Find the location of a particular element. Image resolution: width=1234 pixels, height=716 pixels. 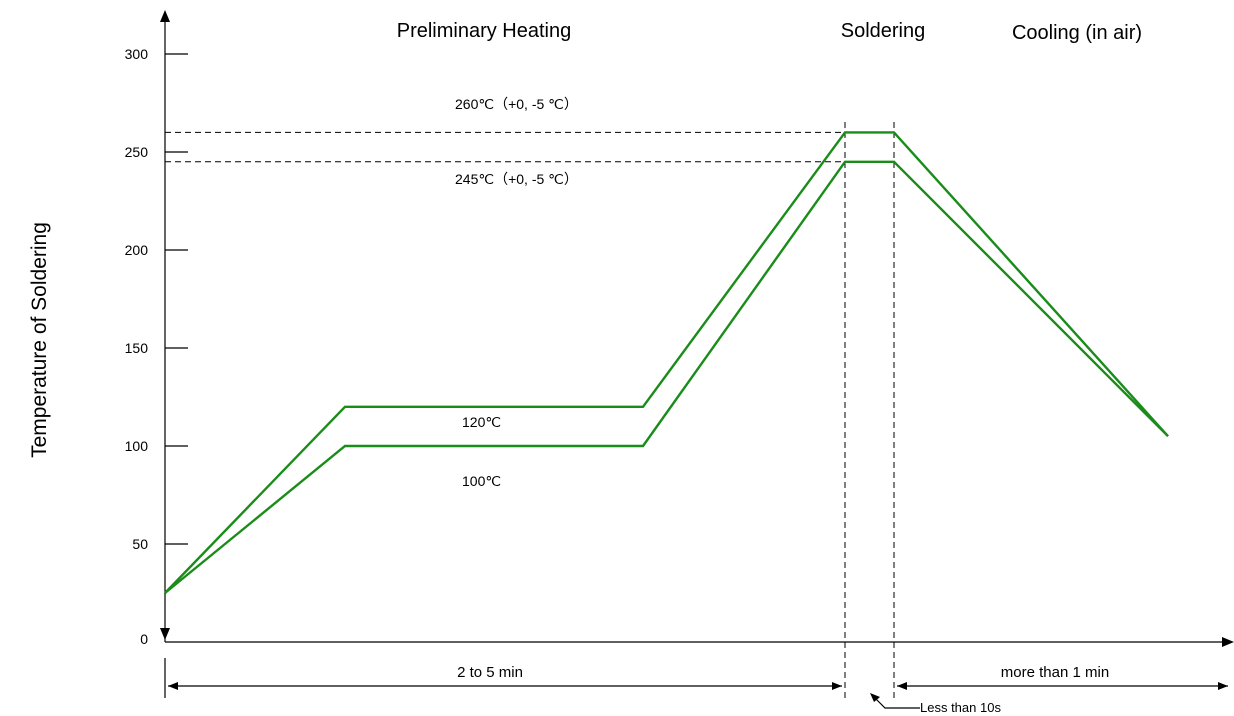

annotation-preheat-high: 120℃ is located at coordinates (481, 422).